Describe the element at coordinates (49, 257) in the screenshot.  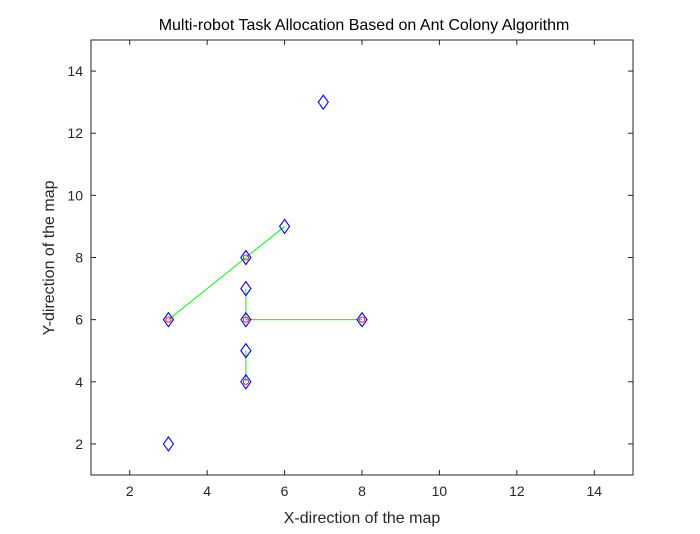
I see `y-axis-label: Y-direction of the map` at that location.